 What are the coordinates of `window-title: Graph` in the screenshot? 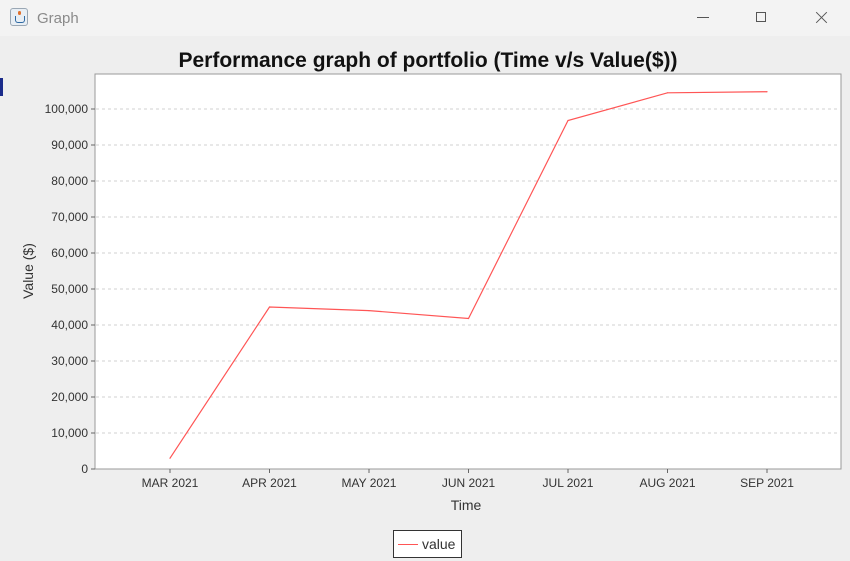 It's located at (58, 18).